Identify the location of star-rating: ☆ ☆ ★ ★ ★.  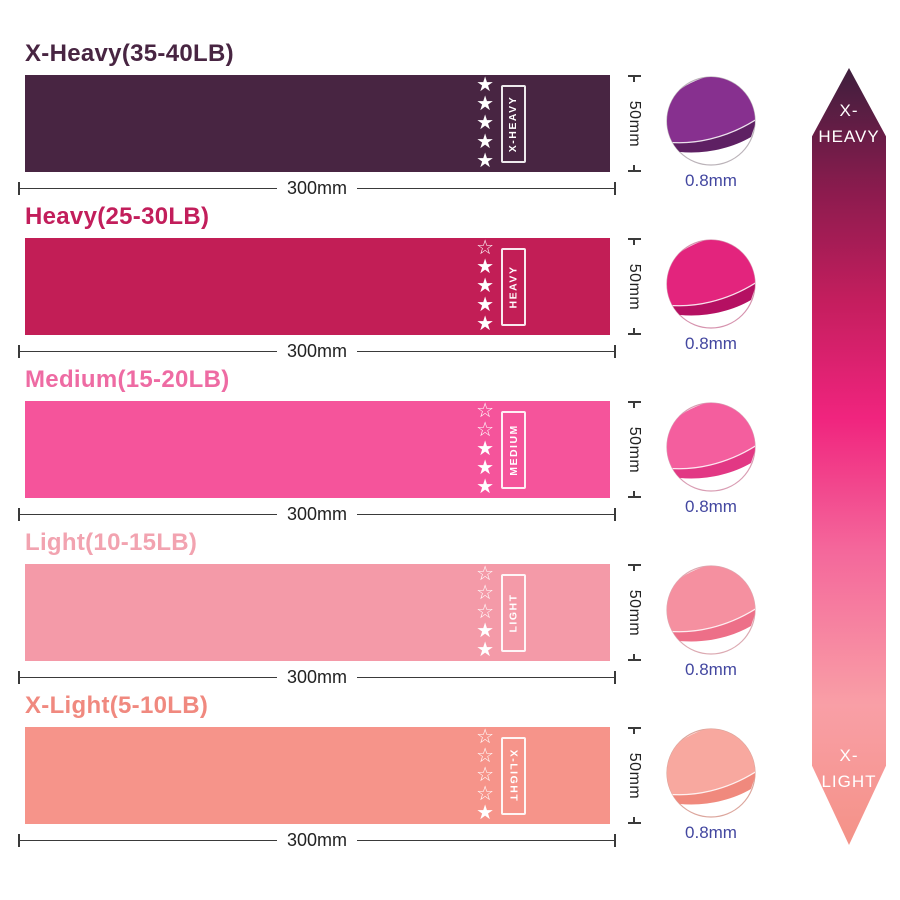
(485, 449).